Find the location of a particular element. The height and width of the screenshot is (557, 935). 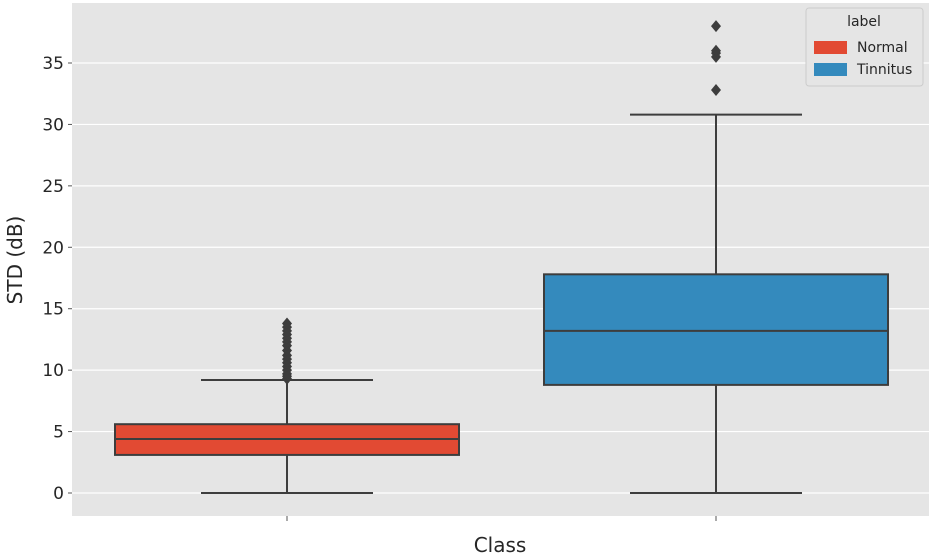

y-tick-label: 10 is located at coordinates (53, 371).